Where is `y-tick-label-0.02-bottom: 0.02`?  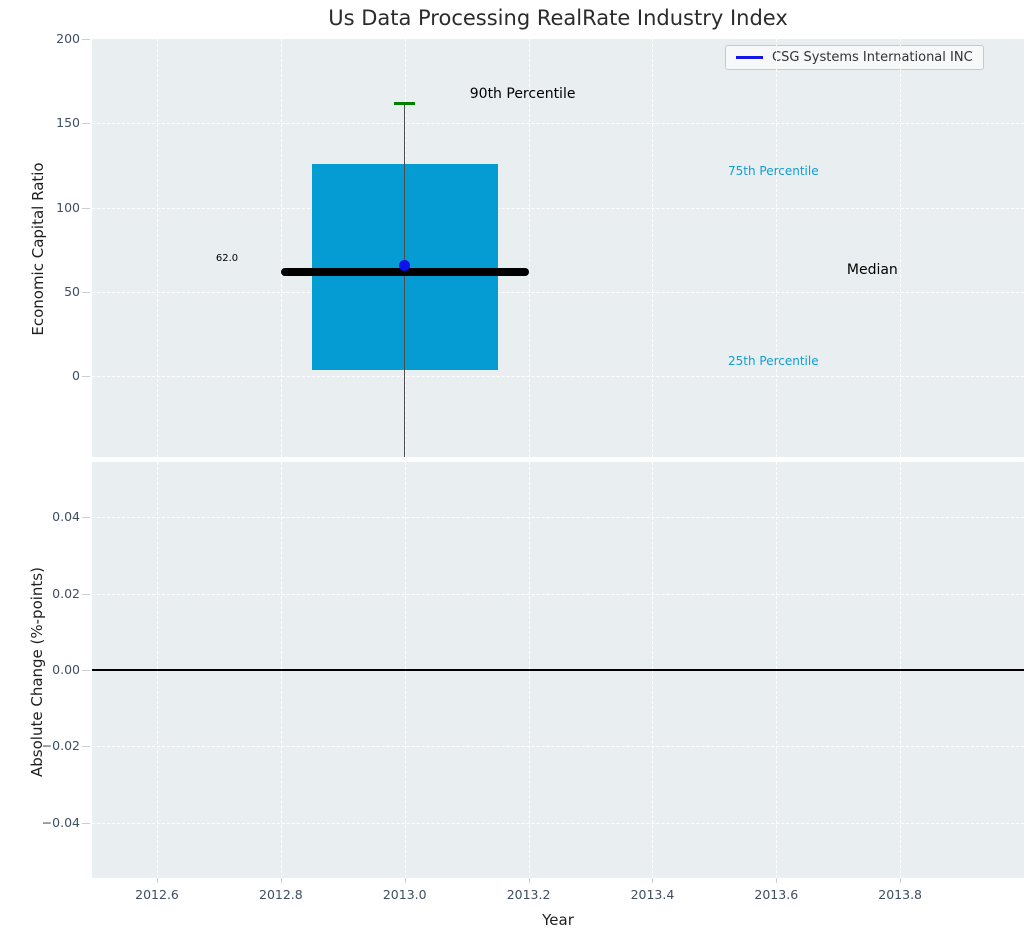 y-tick-label-0.02-bottom: 0.02 is located at coordinates (66, 593).